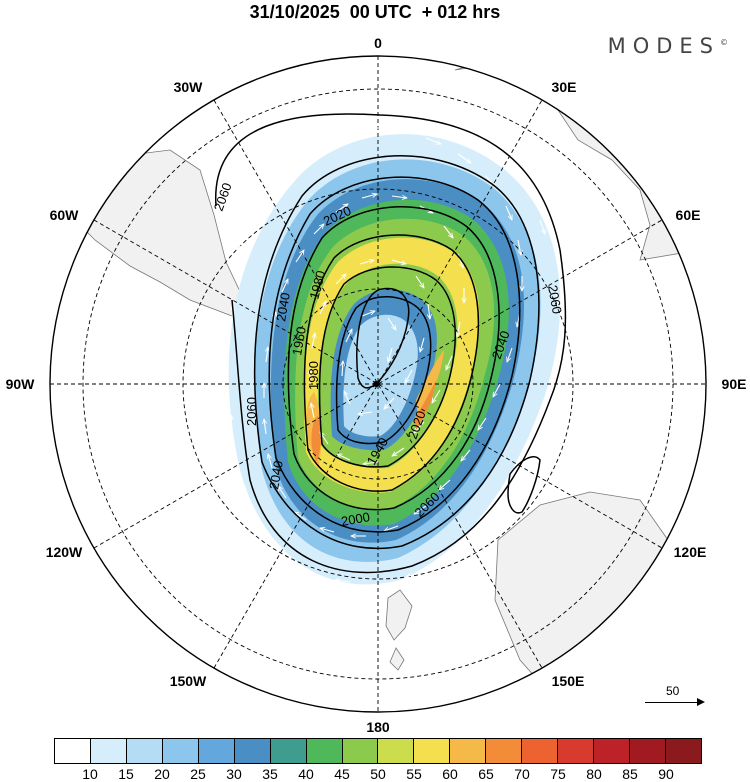 Image resolution: width=750 pixels, height=782 pixels. I want to click on colorbar-tick-label: 85, so click(630, 774).